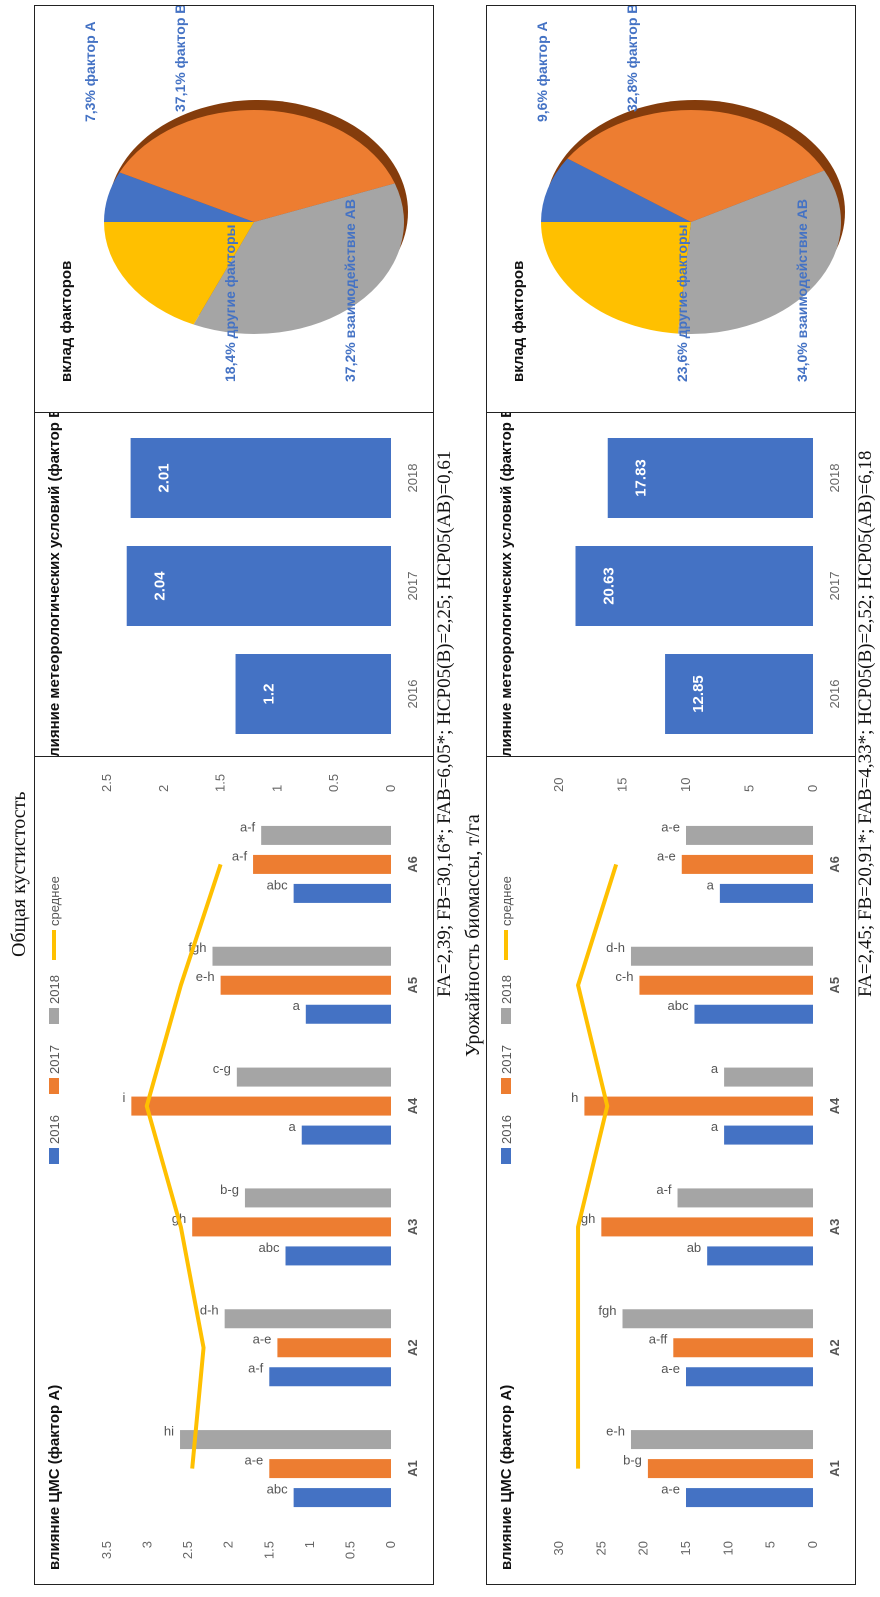  What do you see at coordinates (641, 478) in the screenshot?
I see `value-label: 17.83` at bounding box center [641, 478].